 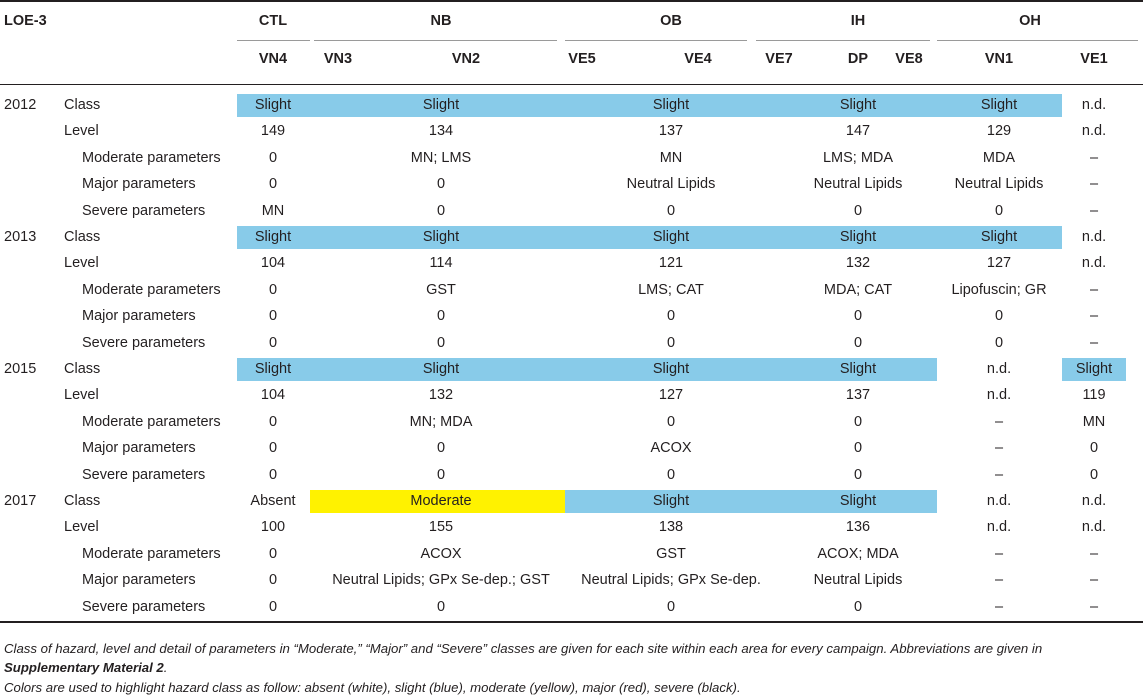 What do you see at coordinates (999, 263) in the screenshot?
I see `level-value: 127` at bounding box center [999, 263].